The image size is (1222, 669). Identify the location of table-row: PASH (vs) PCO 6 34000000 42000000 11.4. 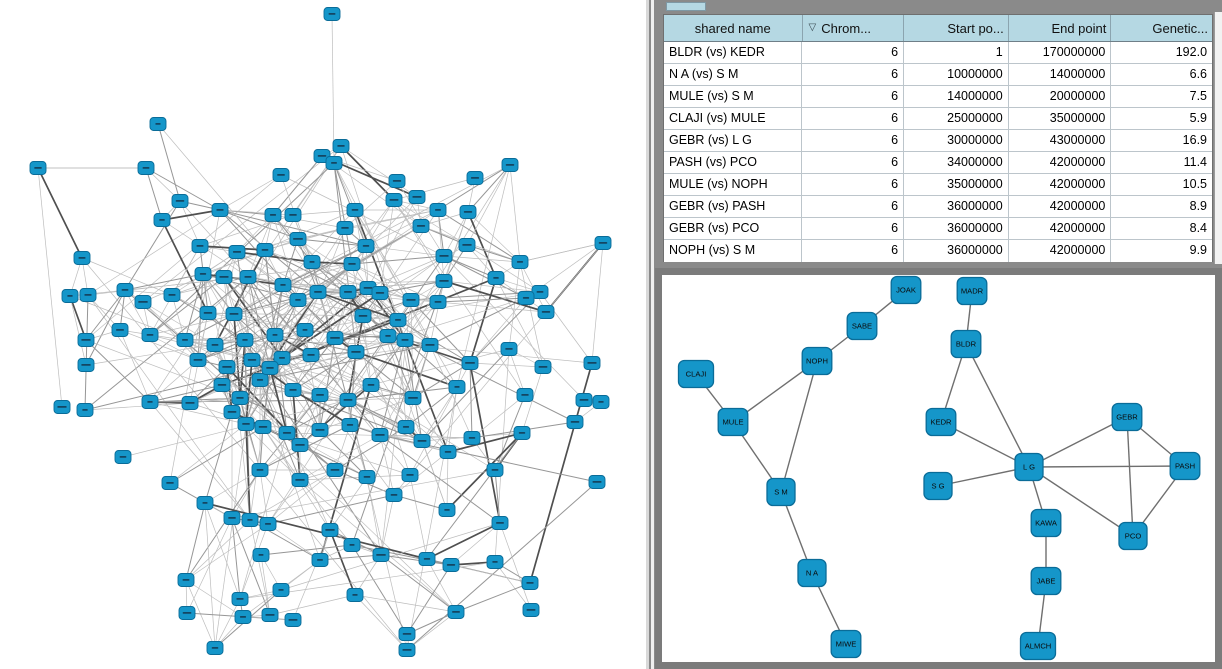
(938, 163).